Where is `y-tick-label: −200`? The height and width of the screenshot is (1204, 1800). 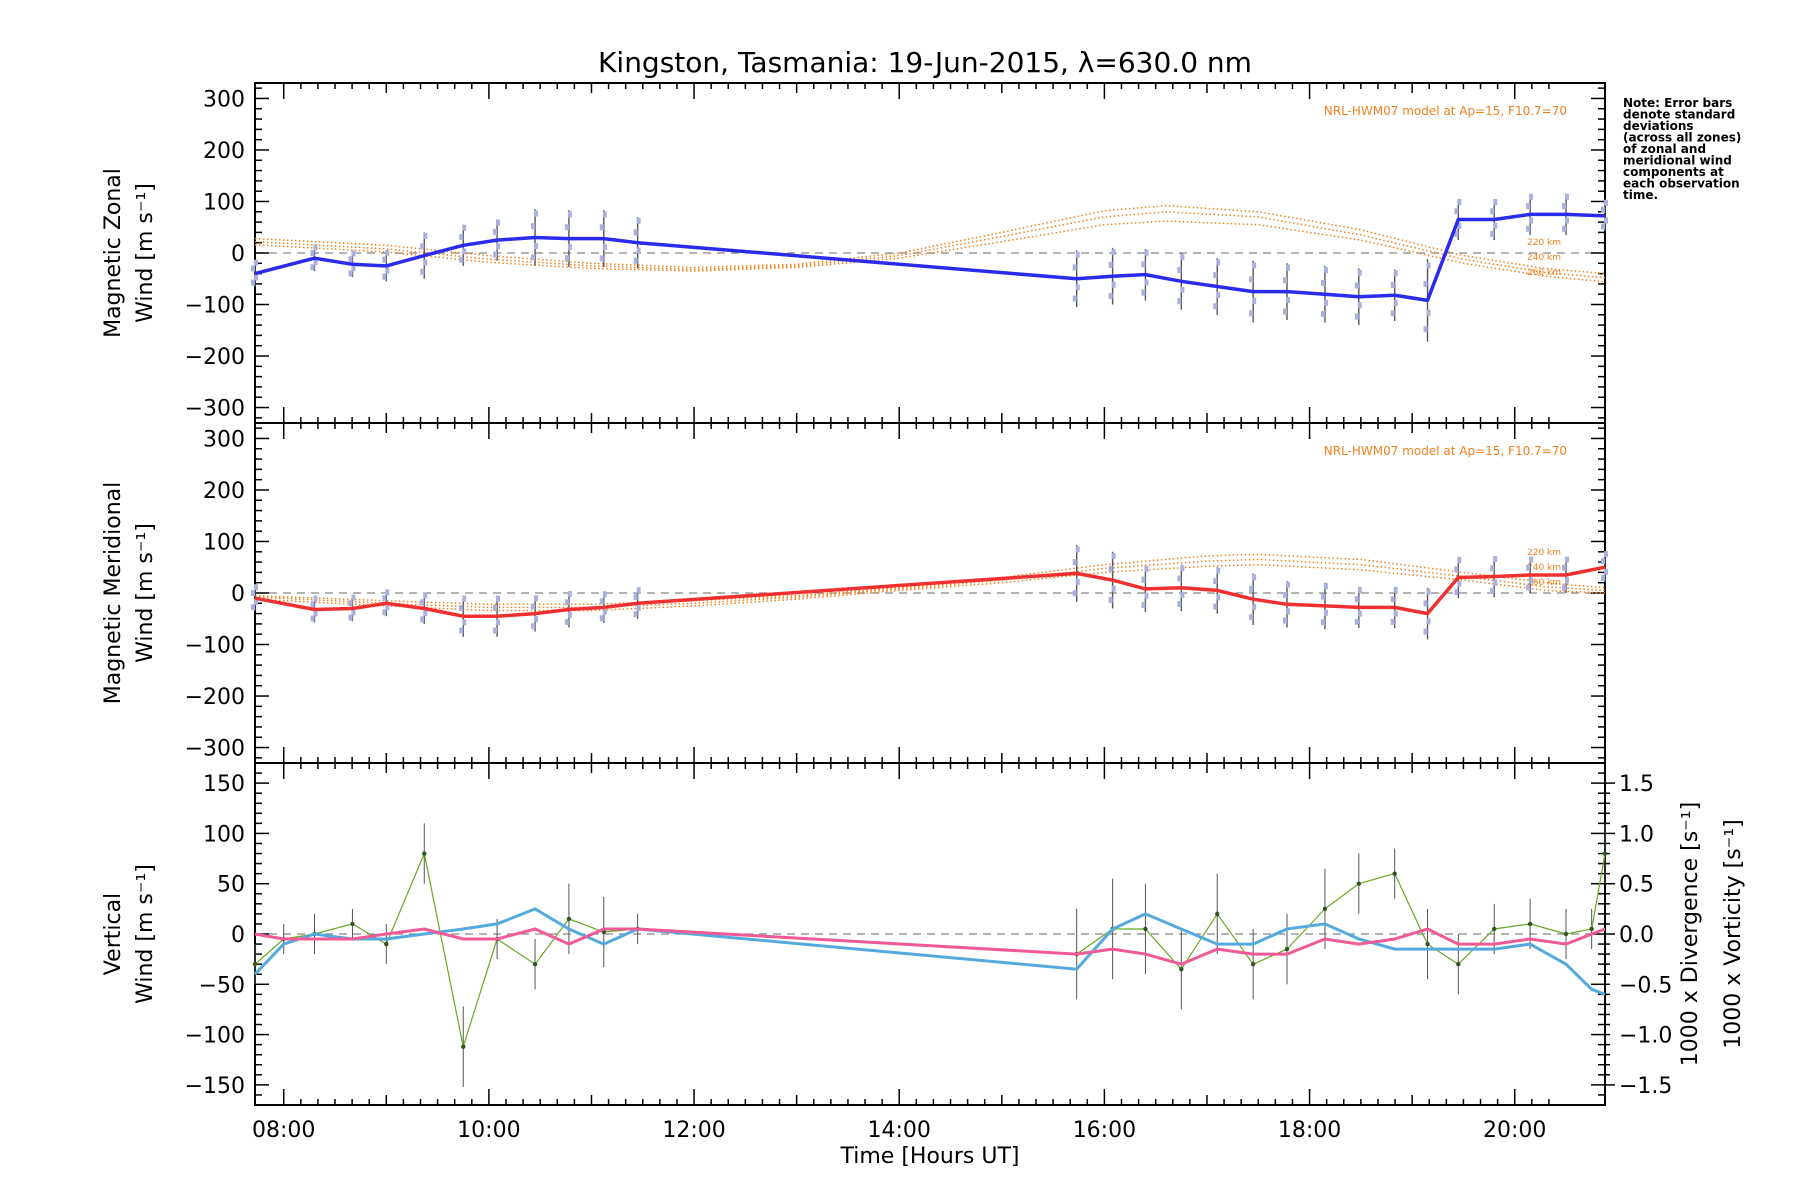
y-tick-label: −200 is located at coordinates (215, 357).